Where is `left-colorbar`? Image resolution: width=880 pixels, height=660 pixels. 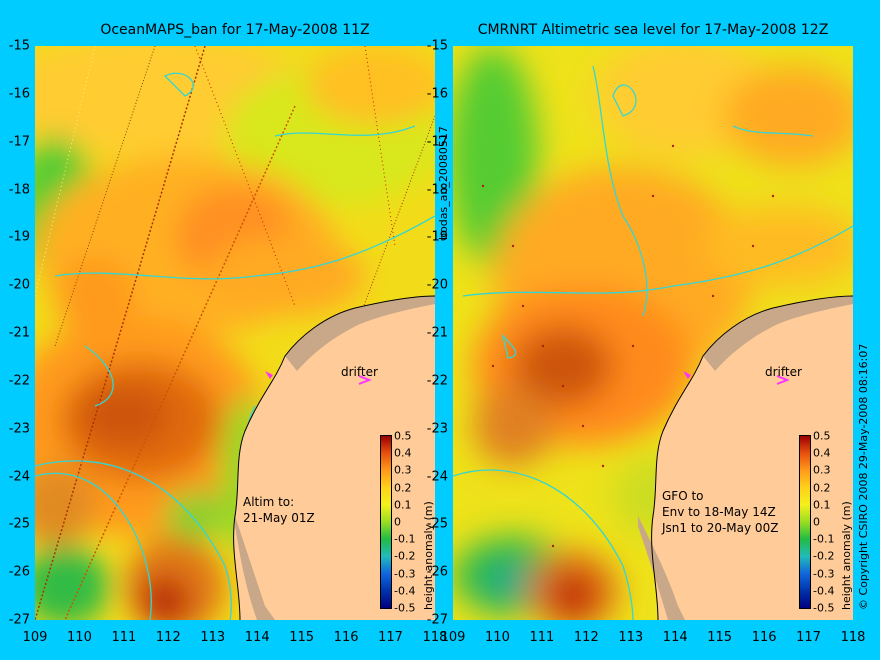
left-colorbar is located at coordinates (386, 522).